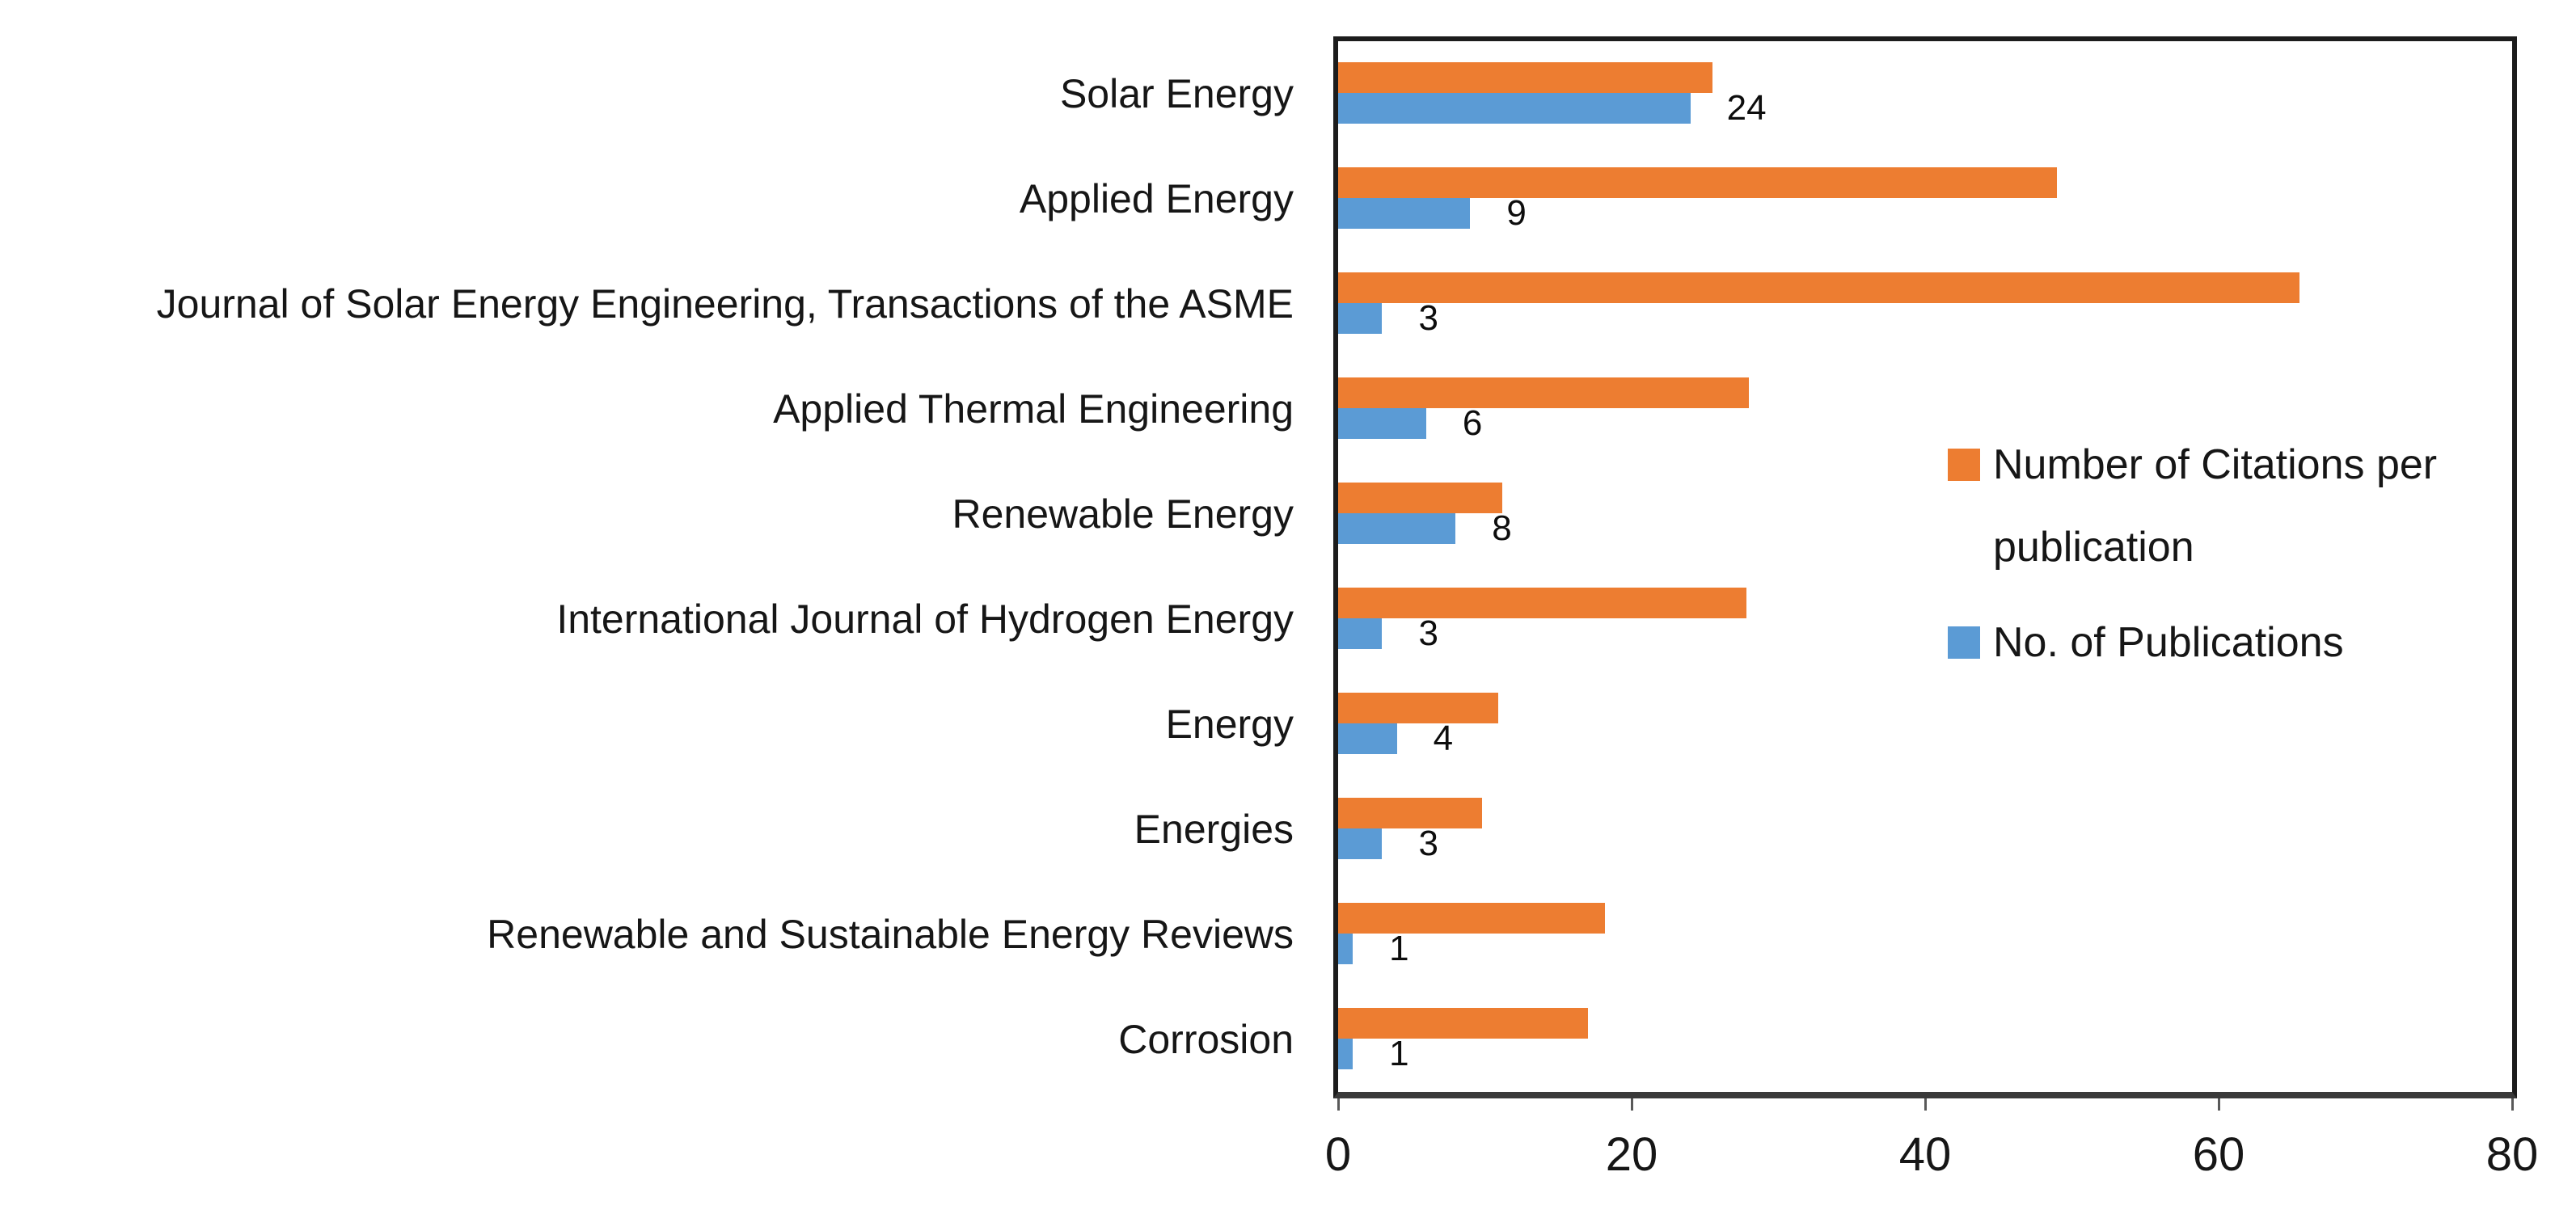 The width and height of the screenshot is (2576, 1214). I want to click on x-axis-tick-label: 0, so click(1338, 1154).